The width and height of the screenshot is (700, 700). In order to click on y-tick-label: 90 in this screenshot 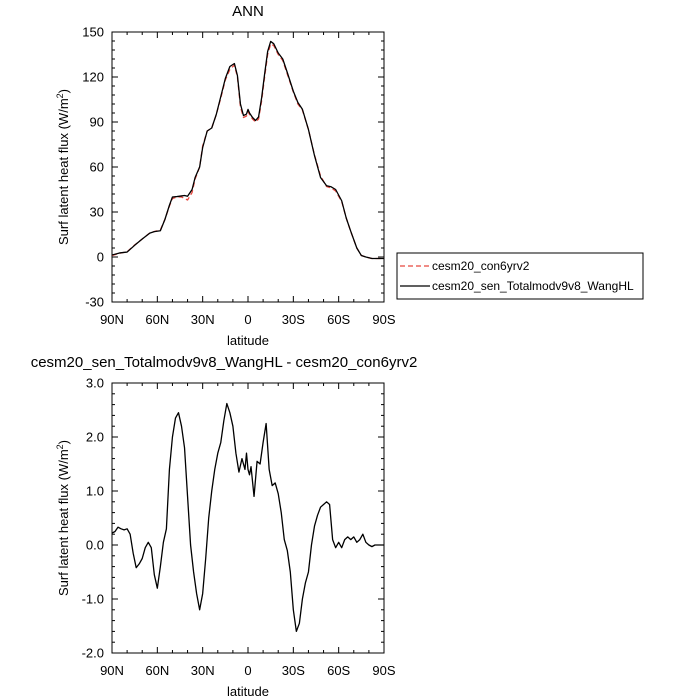, I will do `click(97, 122)`.